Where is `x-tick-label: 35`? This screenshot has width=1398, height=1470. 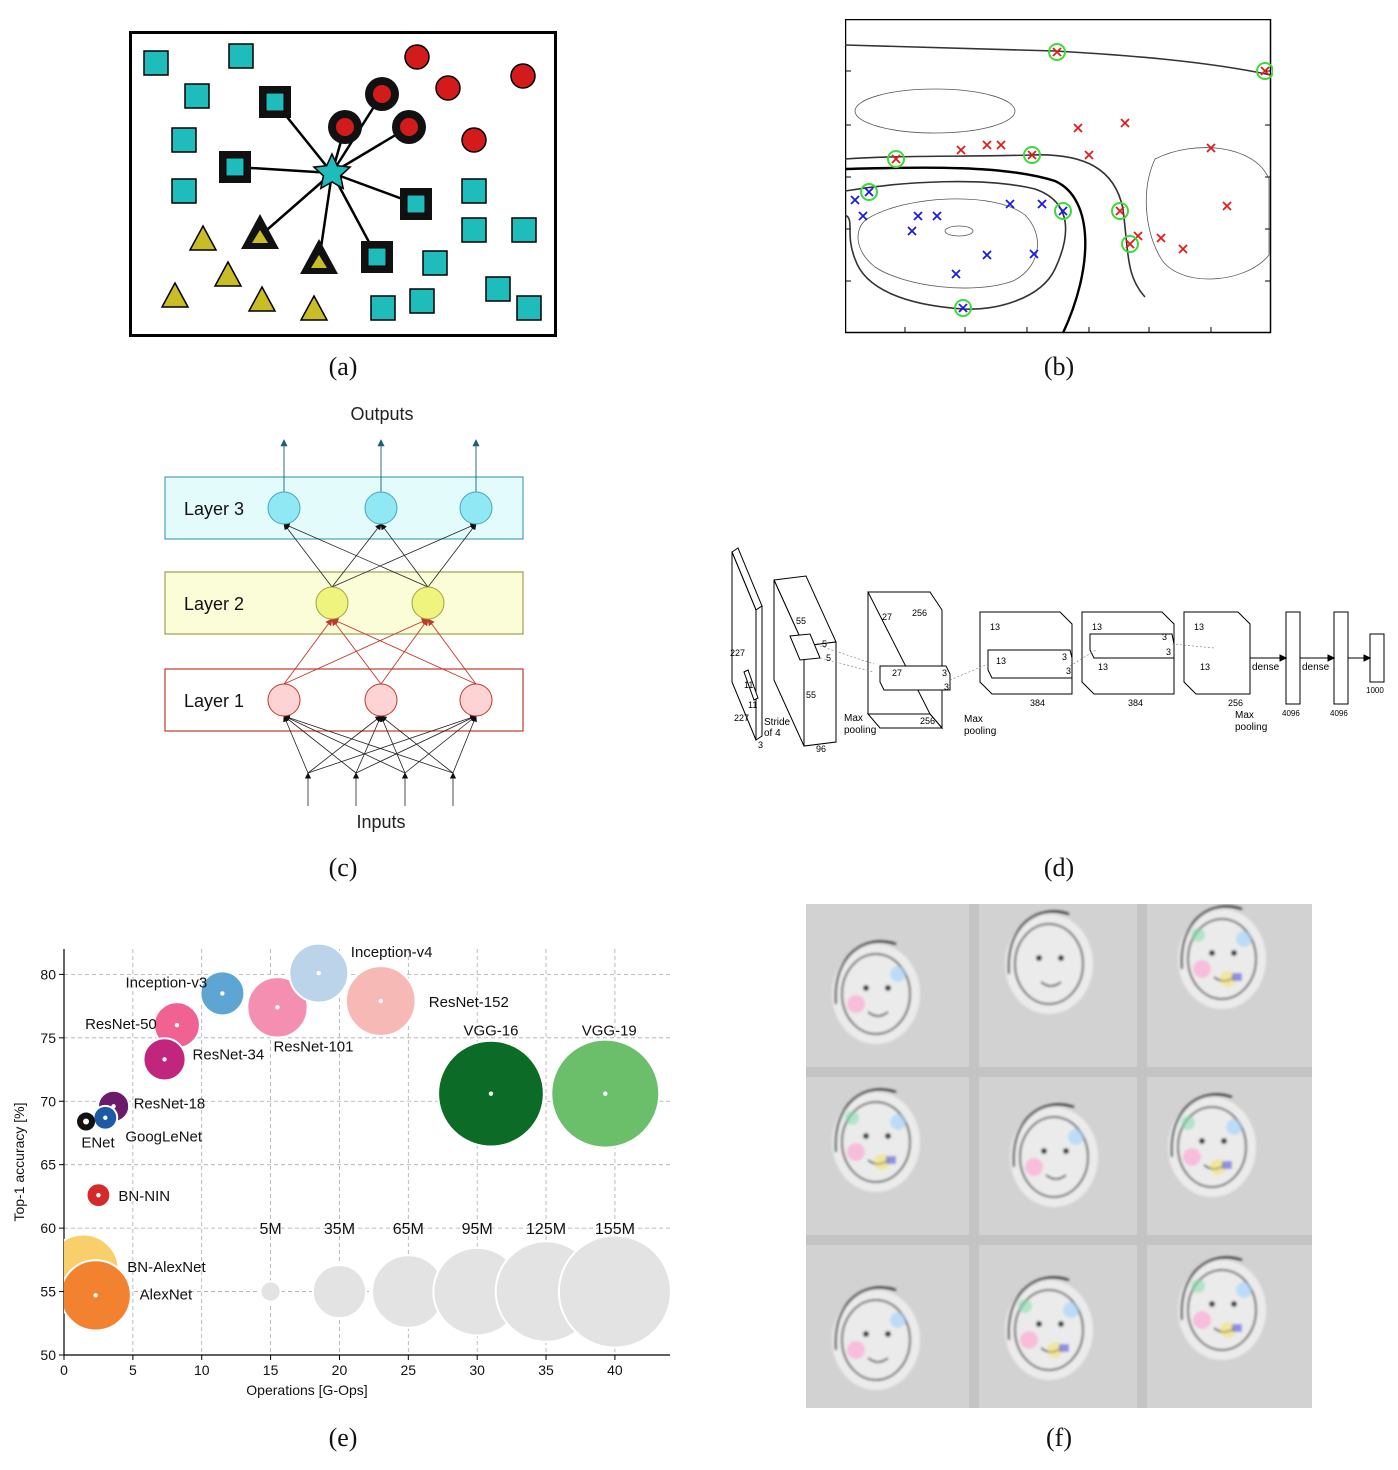
x-tick-label: 35 is located at coordinates (546, 1370).